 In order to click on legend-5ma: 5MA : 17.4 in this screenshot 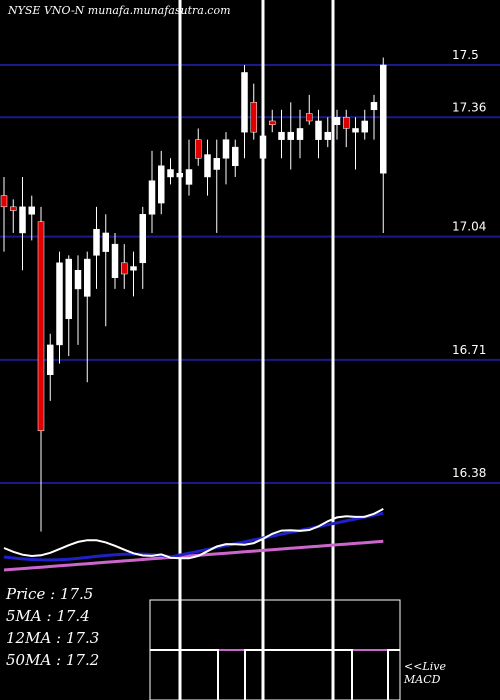, I will do `click(48, 616)`.